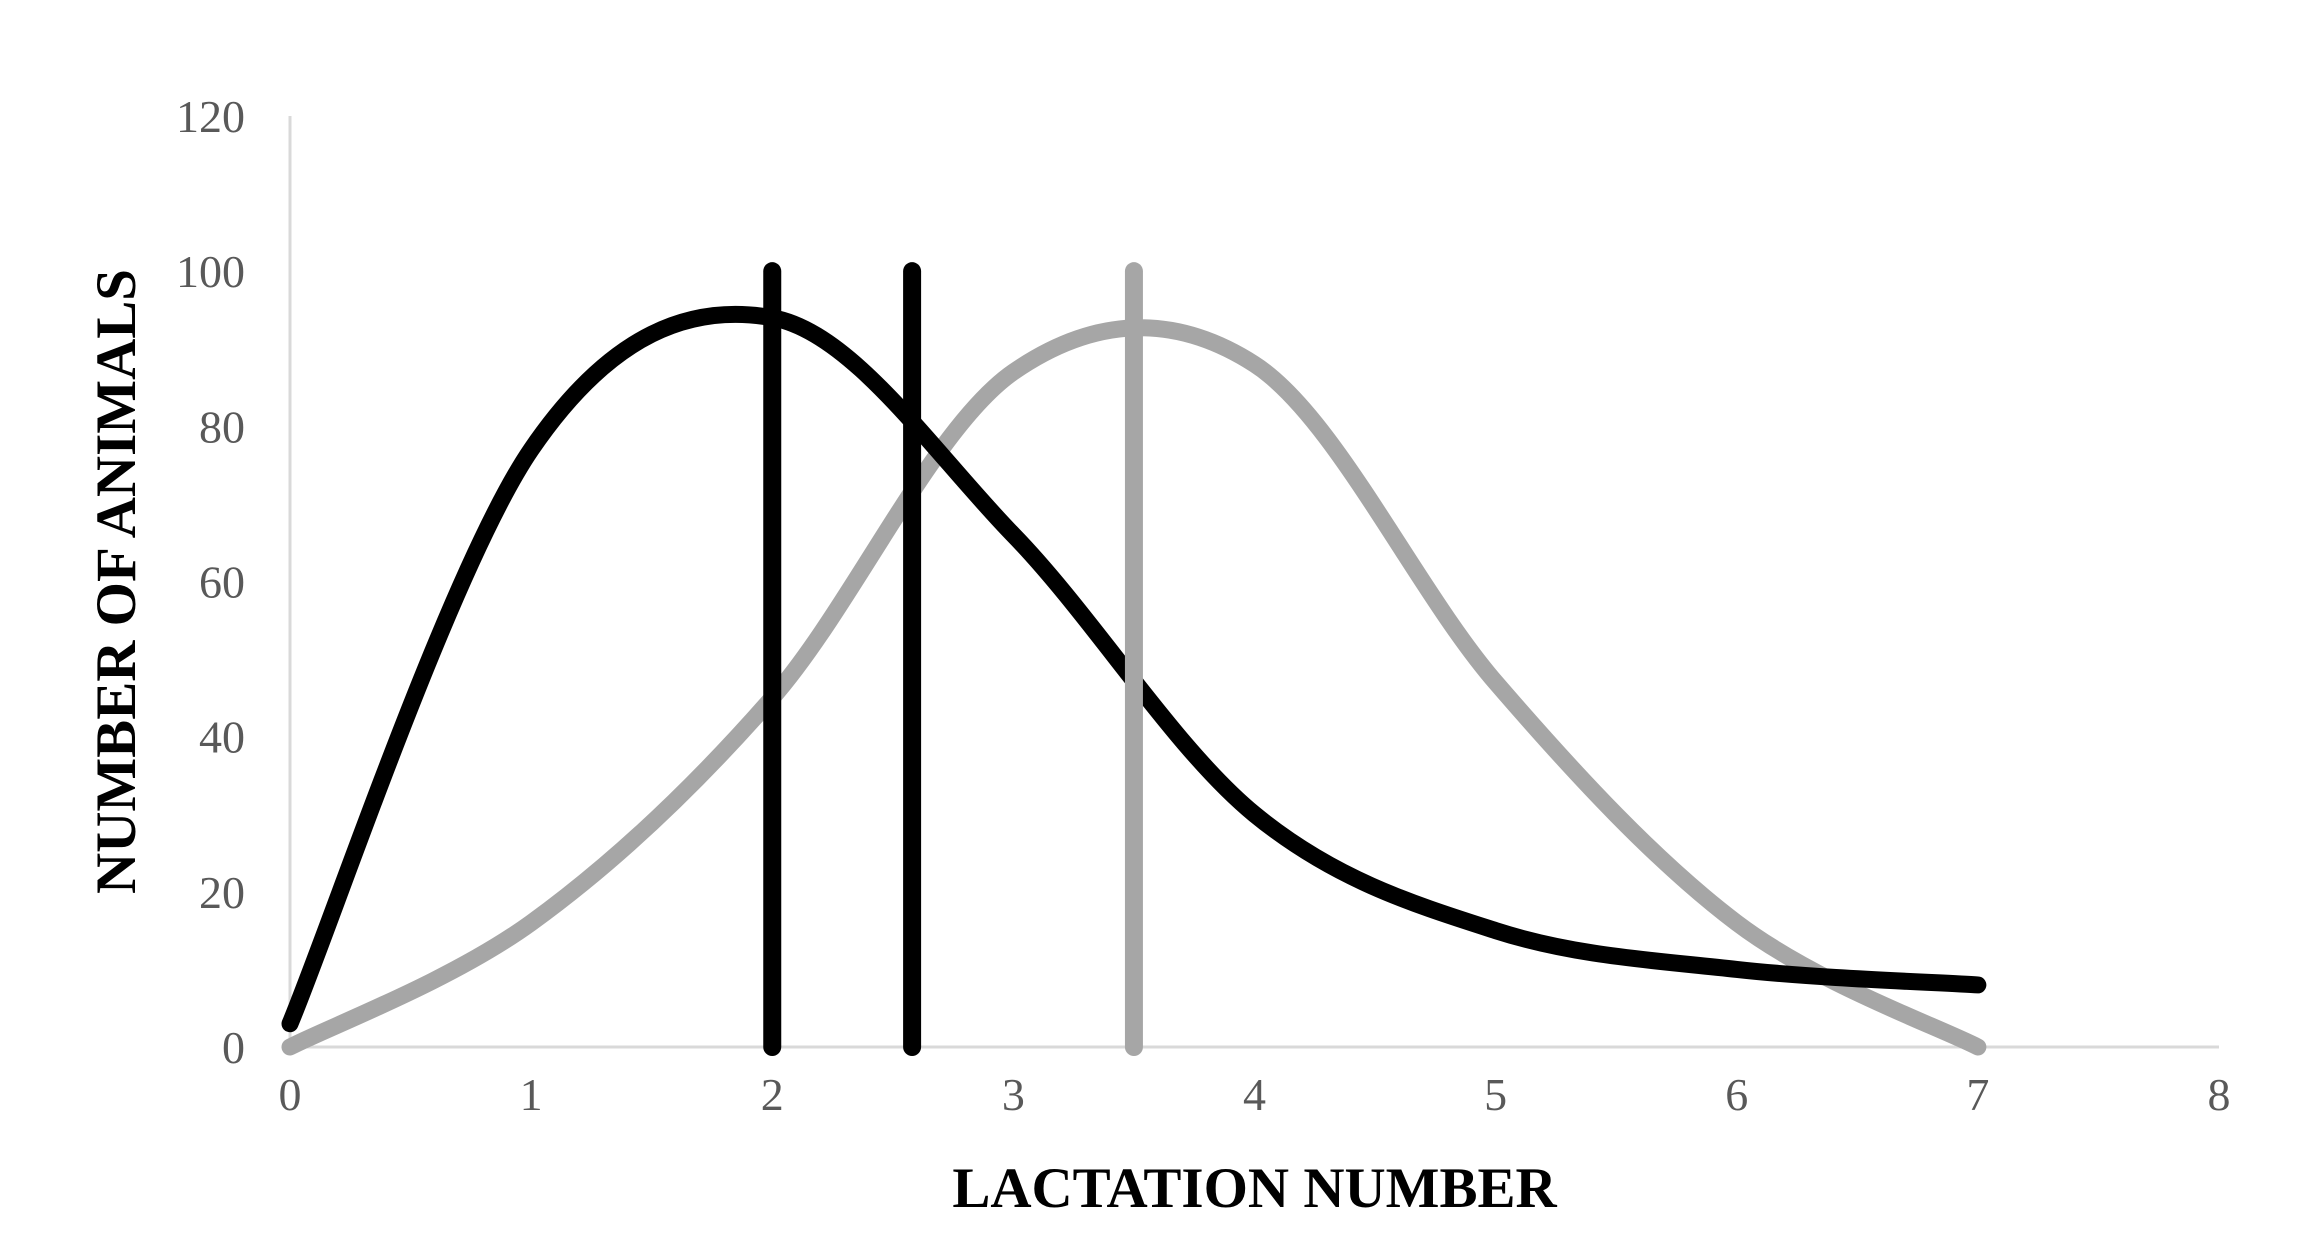 This screenshot has height=1258, width=2305. Describe the element at coordinates (222, 426) in the screenshot. I see `y-tick-label: 80` at that location.